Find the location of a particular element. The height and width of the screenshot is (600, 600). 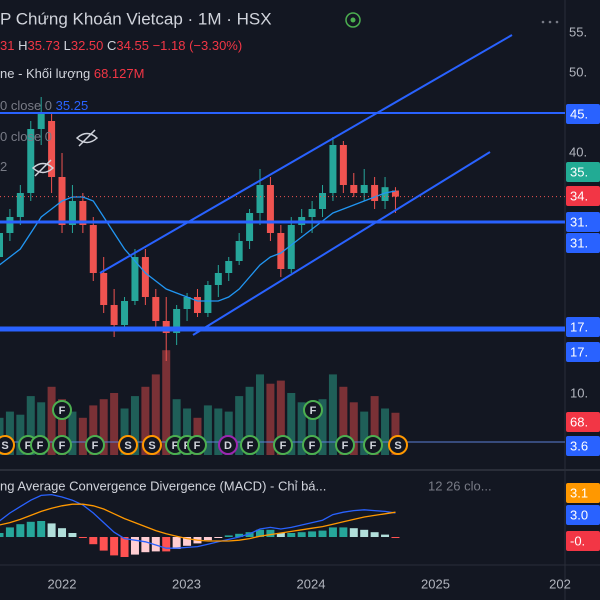

y-tick-label: 40. is located at coordinates (578, 151).